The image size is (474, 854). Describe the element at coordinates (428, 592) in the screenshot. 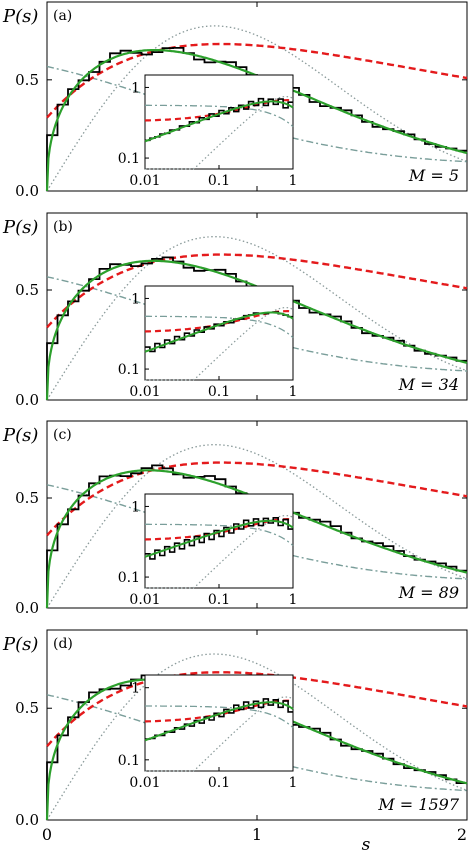

I see `annotation: M = 89` at that location.